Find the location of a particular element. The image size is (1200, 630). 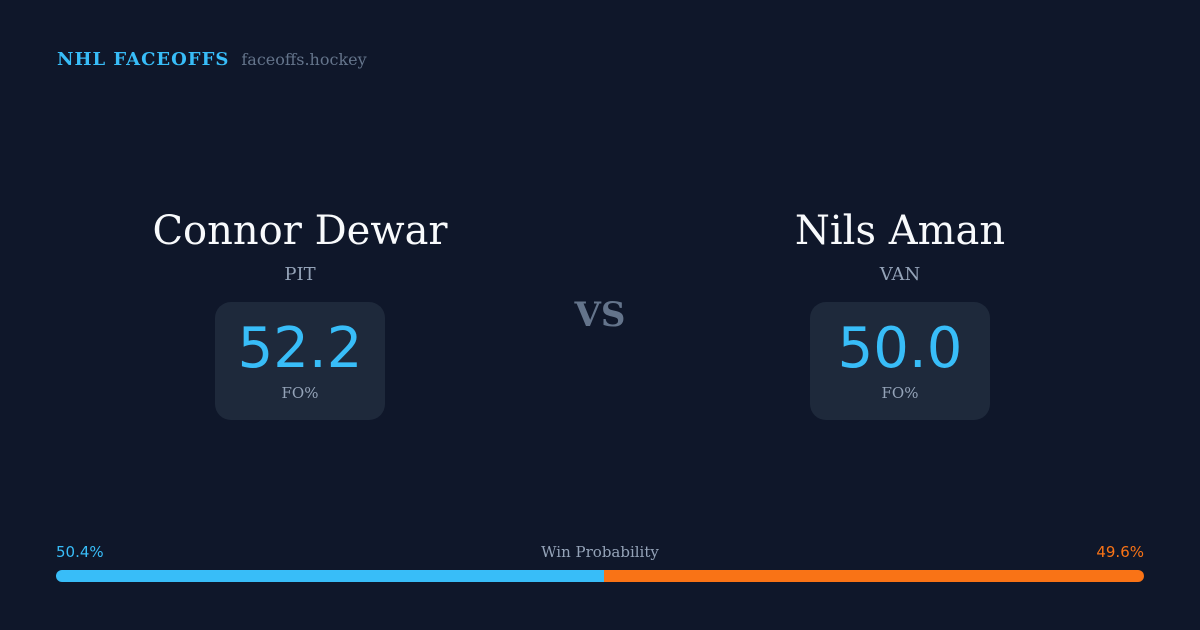

player-right: Nils Aman VAN 50.0 FO% is located at coordinates (900, 313).